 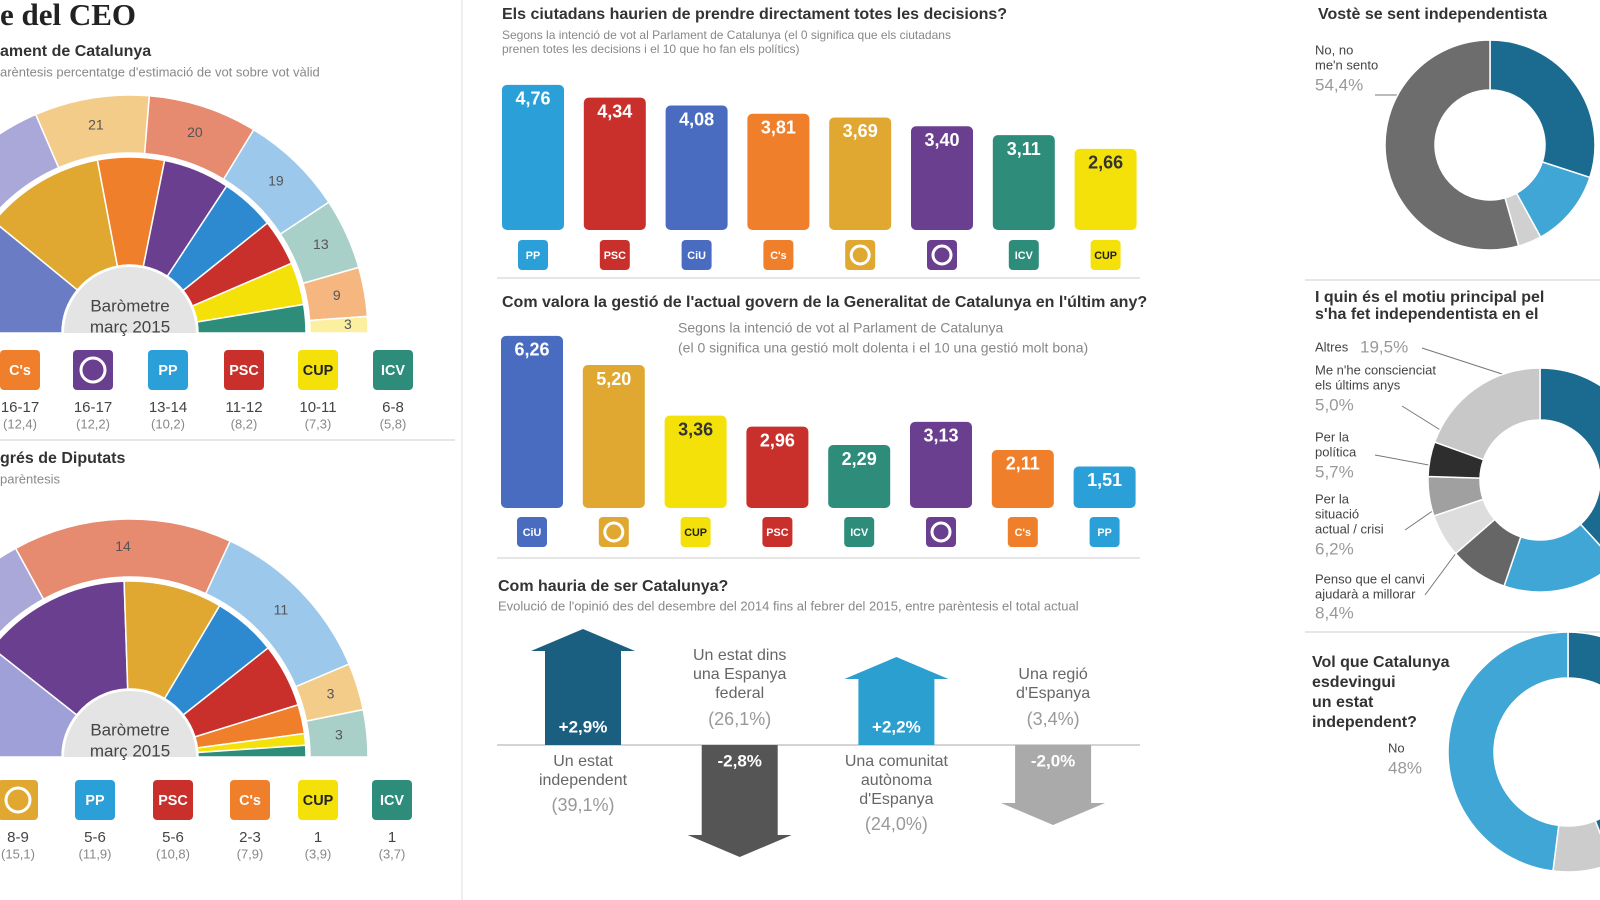 What do you see at coordinates (1354, 682) in the screenshot?
I see `donut-title: esdevingui` at bounding box center [1354, 682].